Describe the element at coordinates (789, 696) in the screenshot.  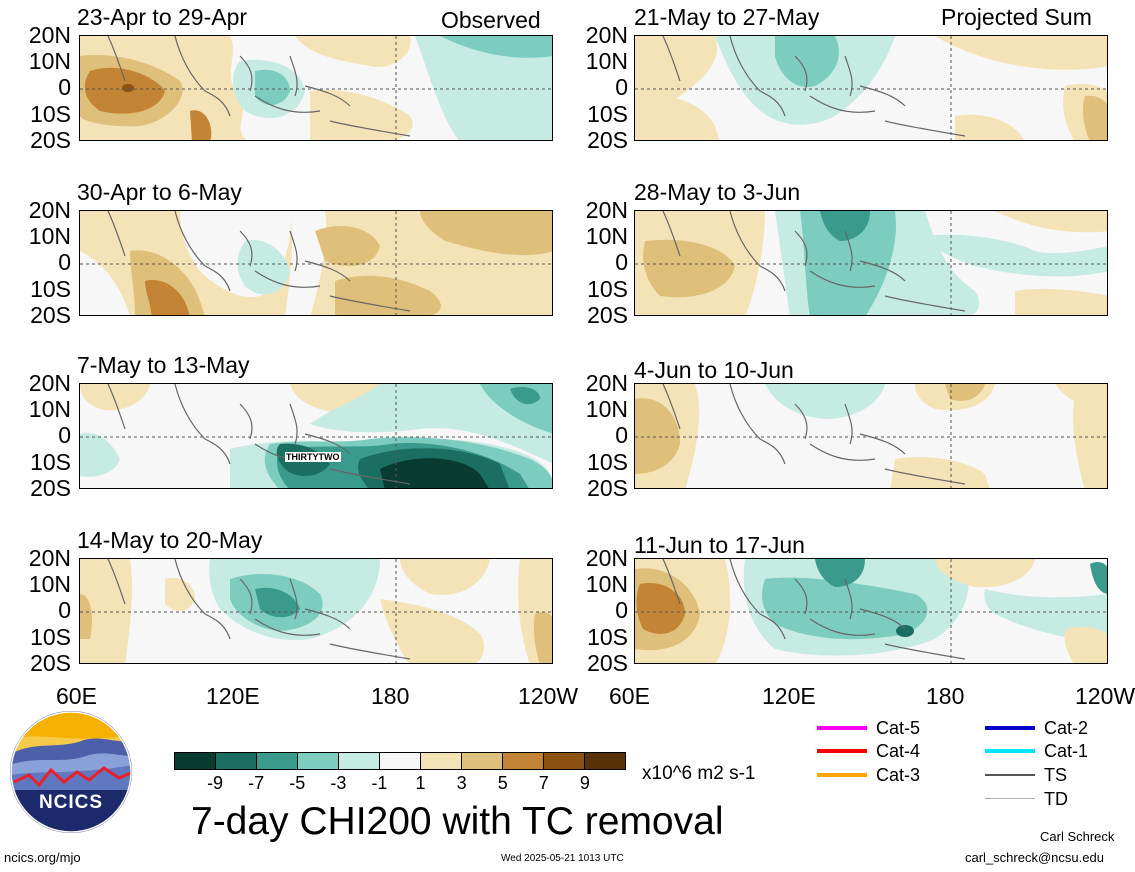
I see `lon-label-right-2: 120E` at that location.